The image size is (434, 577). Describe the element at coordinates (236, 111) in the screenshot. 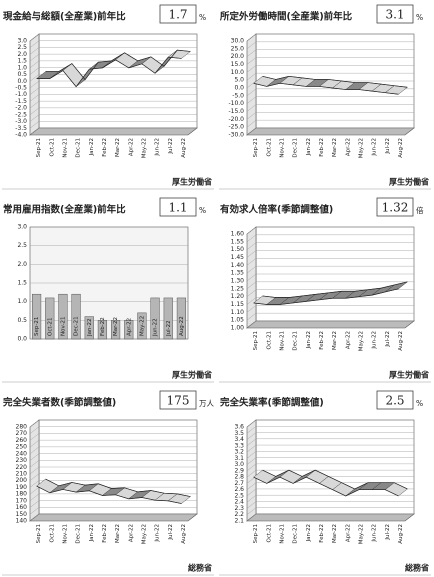

I see `y-tick-label: -15.0` at that location.